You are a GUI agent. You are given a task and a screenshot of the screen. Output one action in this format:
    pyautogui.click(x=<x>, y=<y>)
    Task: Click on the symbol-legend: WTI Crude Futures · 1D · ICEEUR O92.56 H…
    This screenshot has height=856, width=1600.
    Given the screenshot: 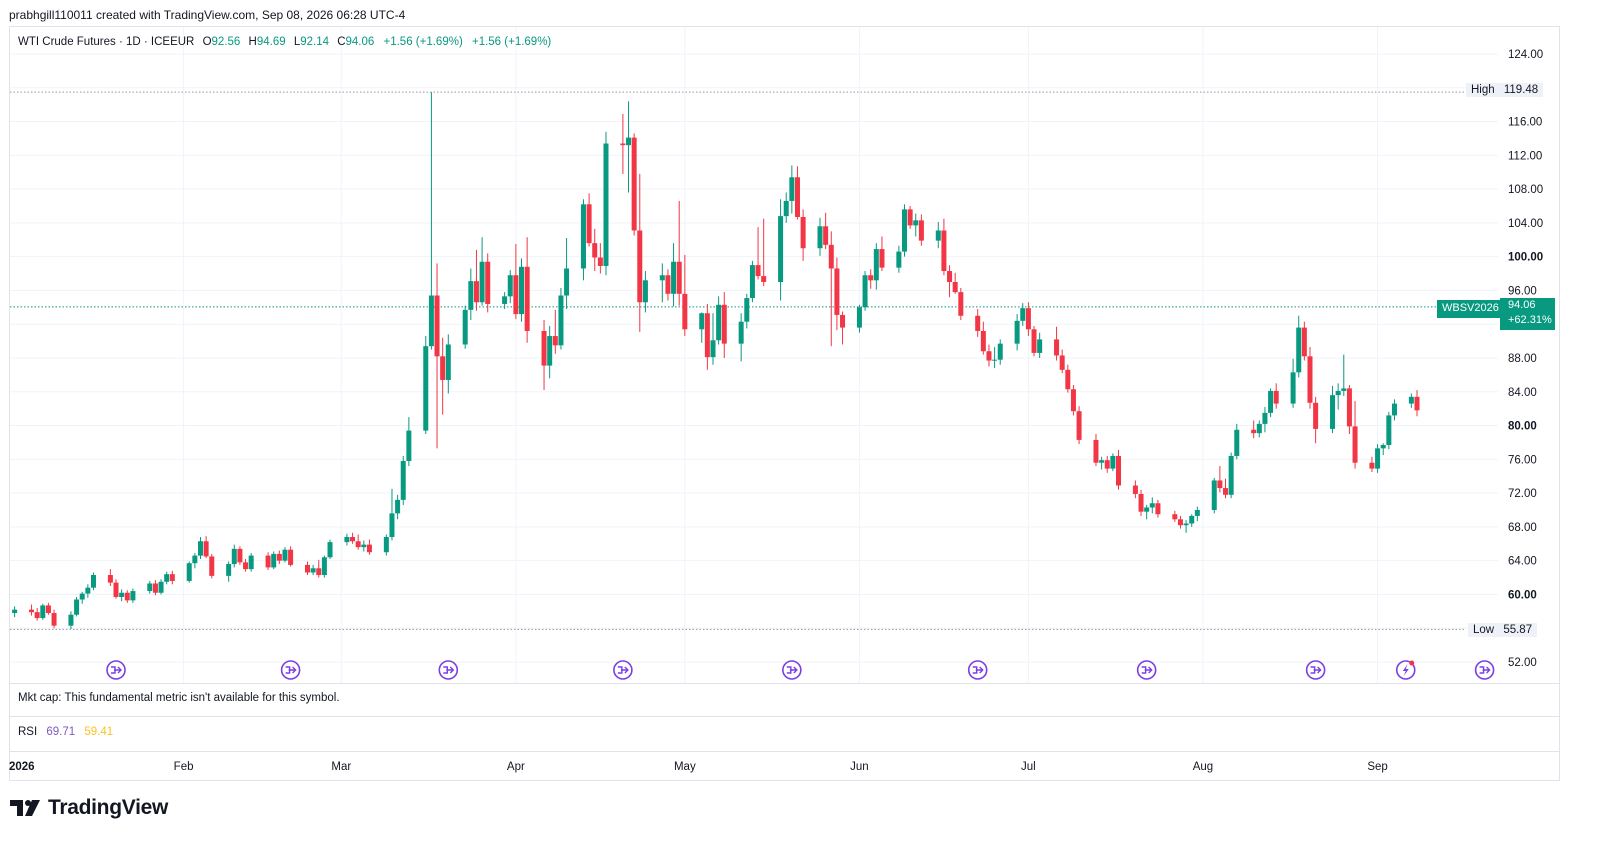 What is the action you would take?
    pyautogui.click(x=284, y=42)
    